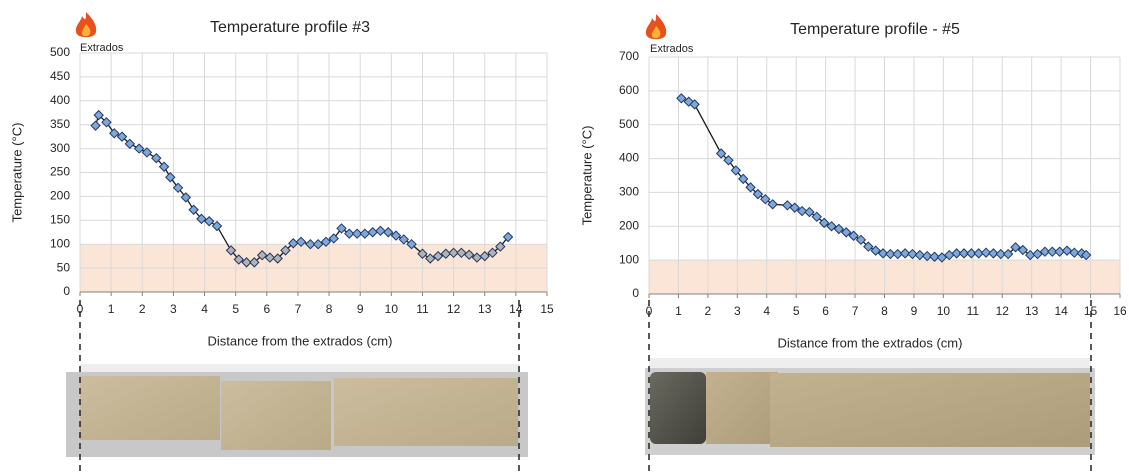  I want to click on x-tick-label: 1, so click(111, 309).